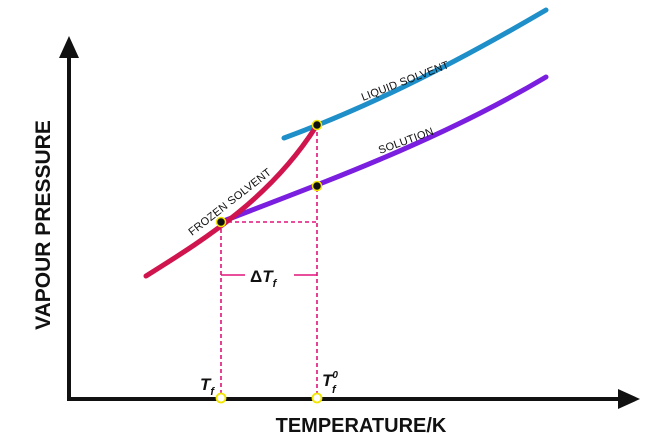  What do you see at coordinates (335, 375) in the screenshot?
I see `tf0-superscript: 0` at bounding box center [335, 375].